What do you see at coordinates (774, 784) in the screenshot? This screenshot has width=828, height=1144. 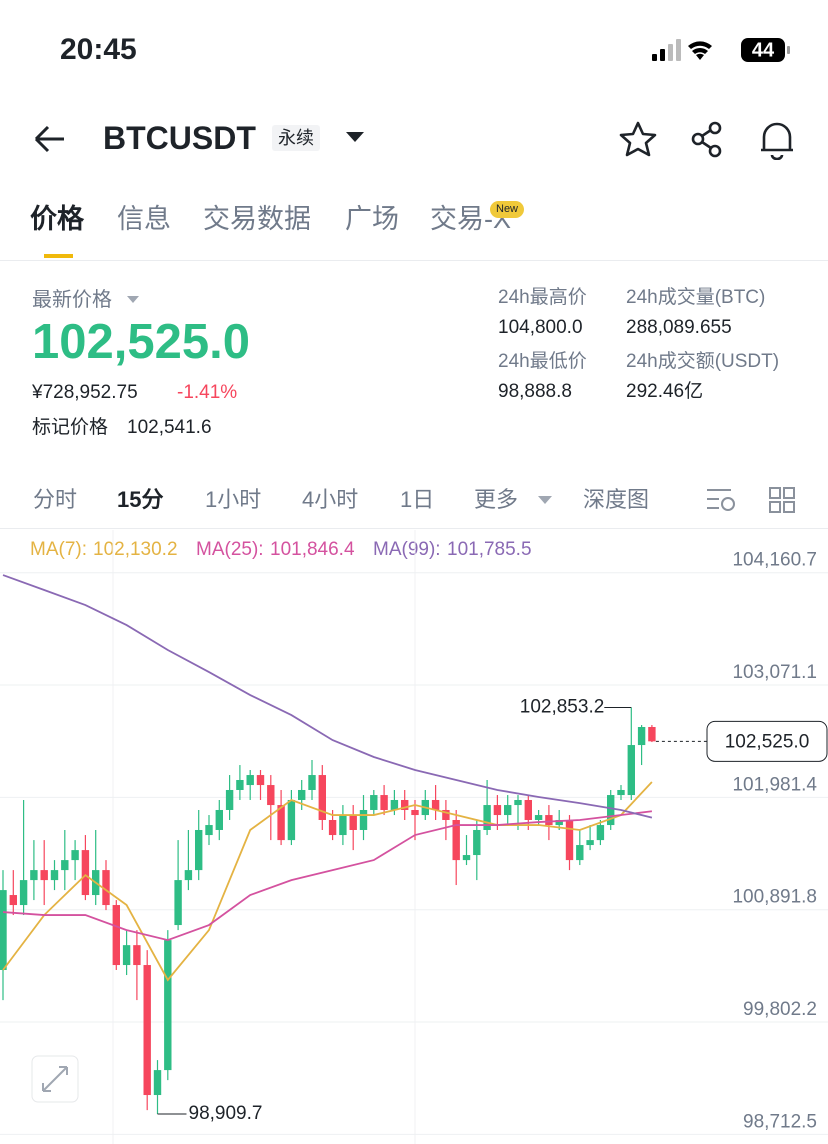 I see `y-tick-label: 101,981.4` at bounding box center [774, 784].